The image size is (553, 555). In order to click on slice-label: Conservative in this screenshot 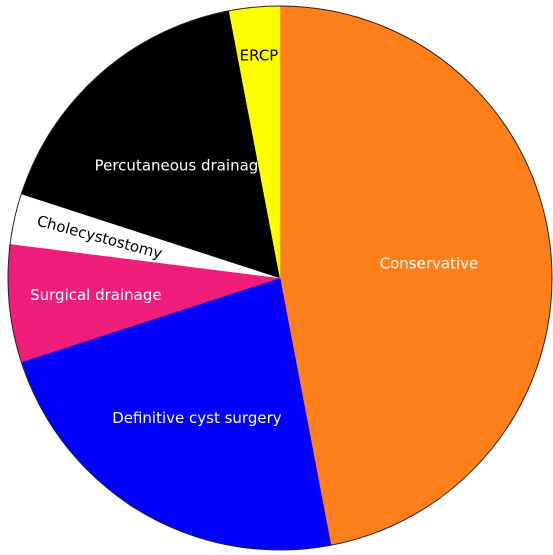, I will do `click(429, 263)`.